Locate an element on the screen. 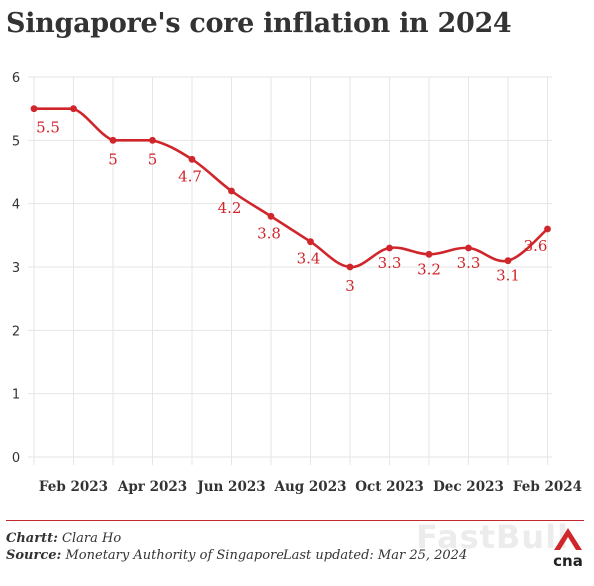  x-tick-label: Apr 2023 is located at coordinates (152, 487).